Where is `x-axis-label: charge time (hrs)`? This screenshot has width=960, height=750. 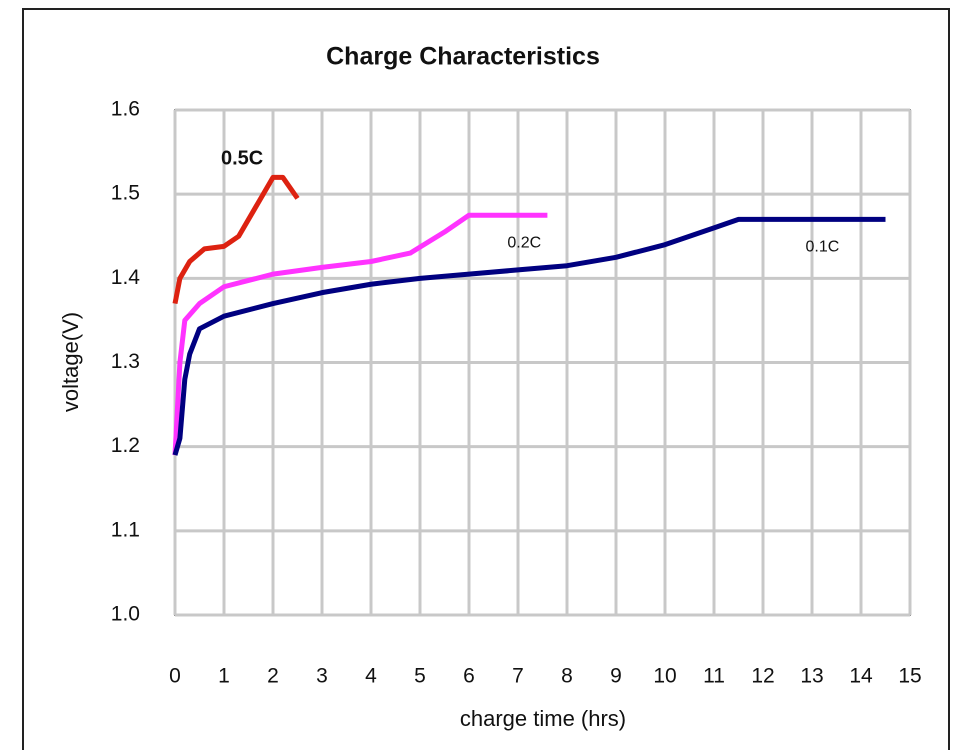
x-axis-label: charge time (hrs) is located at coordinates (543, 718).